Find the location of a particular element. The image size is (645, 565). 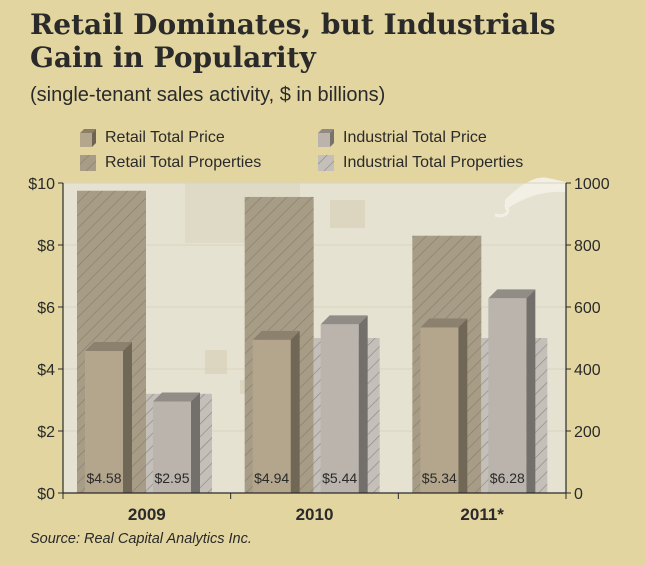

legend-industrial-price: Industrial Total Price is located at coordinates (401, 138).